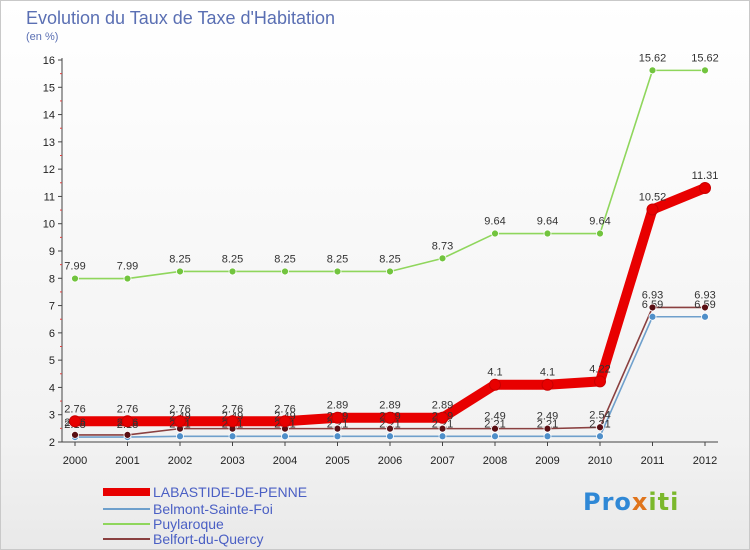  Describe the element at coordinates (442, 246) in the screenshot. I see `data-label: 8.73` at that location.